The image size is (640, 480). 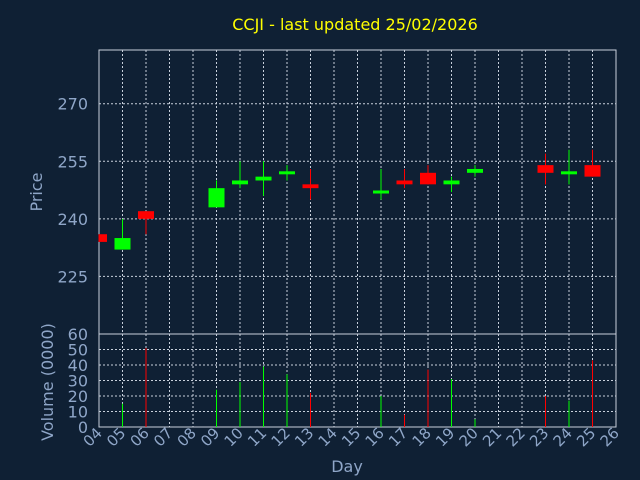 What do you see at coordinates (116, 437) in the screenshot?
I see `x-tick-label: 05` at bounding box center [116, 437].